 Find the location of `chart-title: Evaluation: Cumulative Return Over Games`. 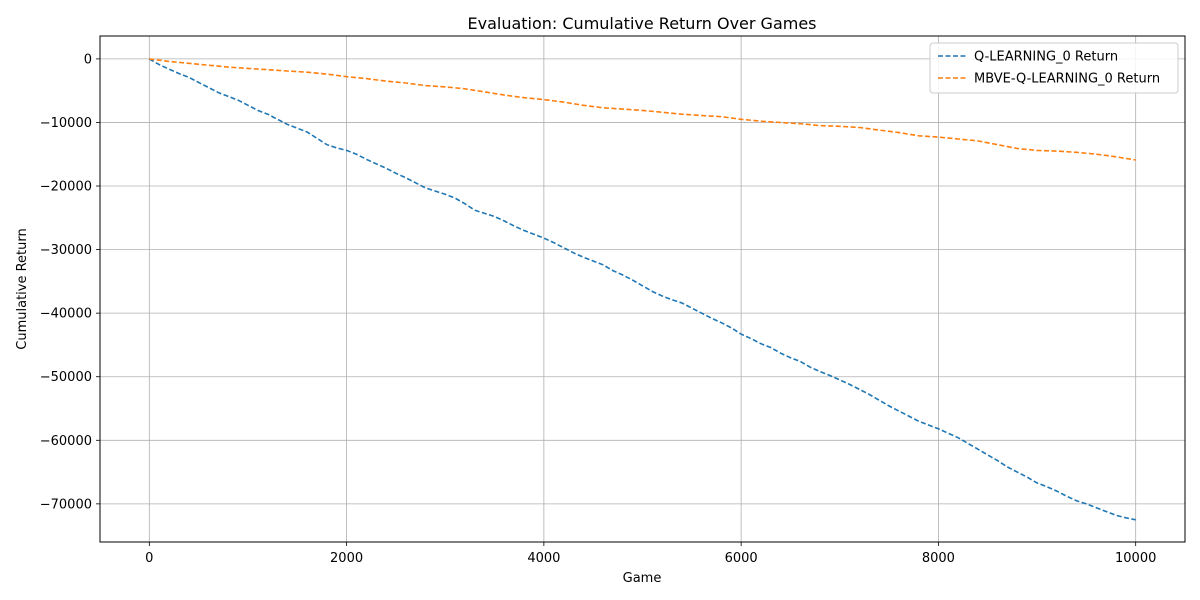

chart-title: Evaluation: Cumulative Return Over Games is located at coordinates (641, 23).